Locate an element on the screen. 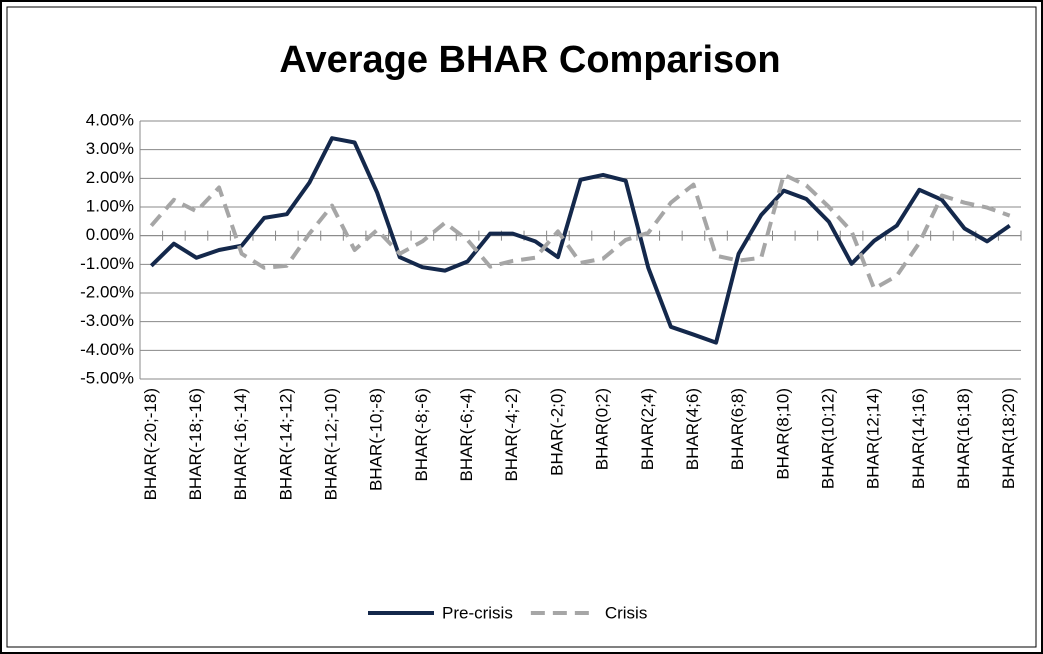  x-tick-label: BHAR(-4;-2) is located at coordinates (511, 435).